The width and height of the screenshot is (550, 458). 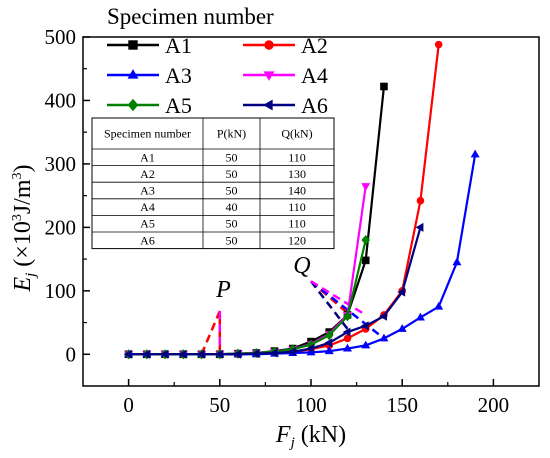 I want to click on x-axis-title-sub: j, so click(x=292, y=443).